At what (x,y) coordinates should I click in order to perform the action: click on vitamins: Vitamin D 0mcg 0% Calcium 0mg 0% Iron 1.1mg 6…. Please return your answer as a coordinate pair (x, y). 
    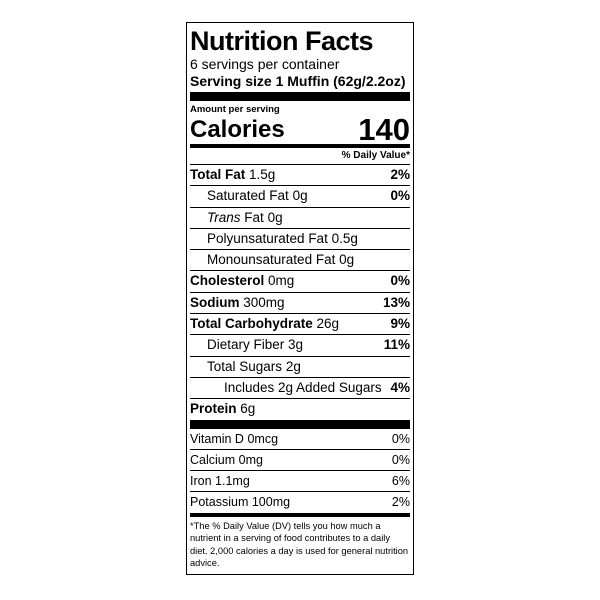
    Looking at the image, I should click on (300, 471).